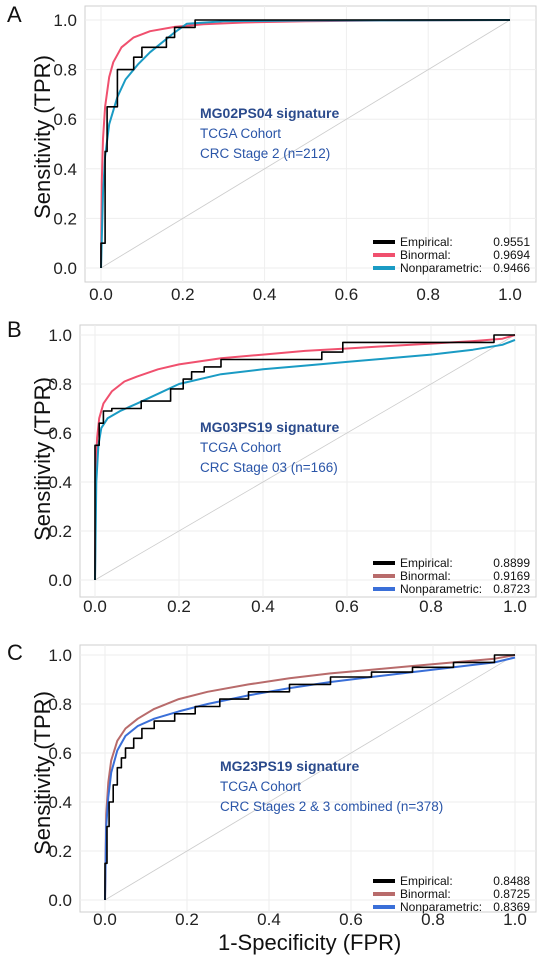  I want to click on annotation-stage: CRC Stage 03 (n=166), so click(269, 467).